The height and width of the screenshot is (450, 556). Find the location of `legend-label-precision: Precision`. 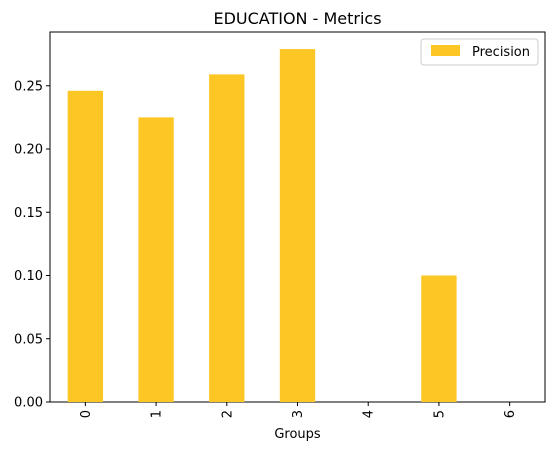

legend-label-precision: Precision is located at coordinates (501, 52).